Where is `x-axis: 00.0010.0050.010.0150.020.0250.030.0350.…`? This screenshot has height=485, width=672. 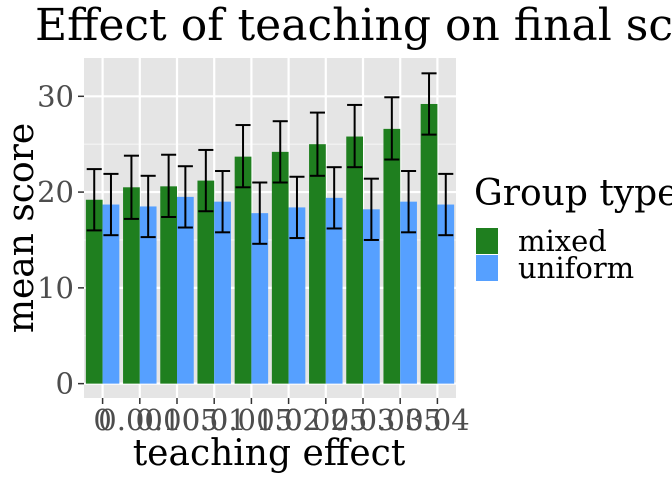 x-axis: 00.0010.0050.010.0150.020.0250.030.0350.… is located at coordinates (281, 417).